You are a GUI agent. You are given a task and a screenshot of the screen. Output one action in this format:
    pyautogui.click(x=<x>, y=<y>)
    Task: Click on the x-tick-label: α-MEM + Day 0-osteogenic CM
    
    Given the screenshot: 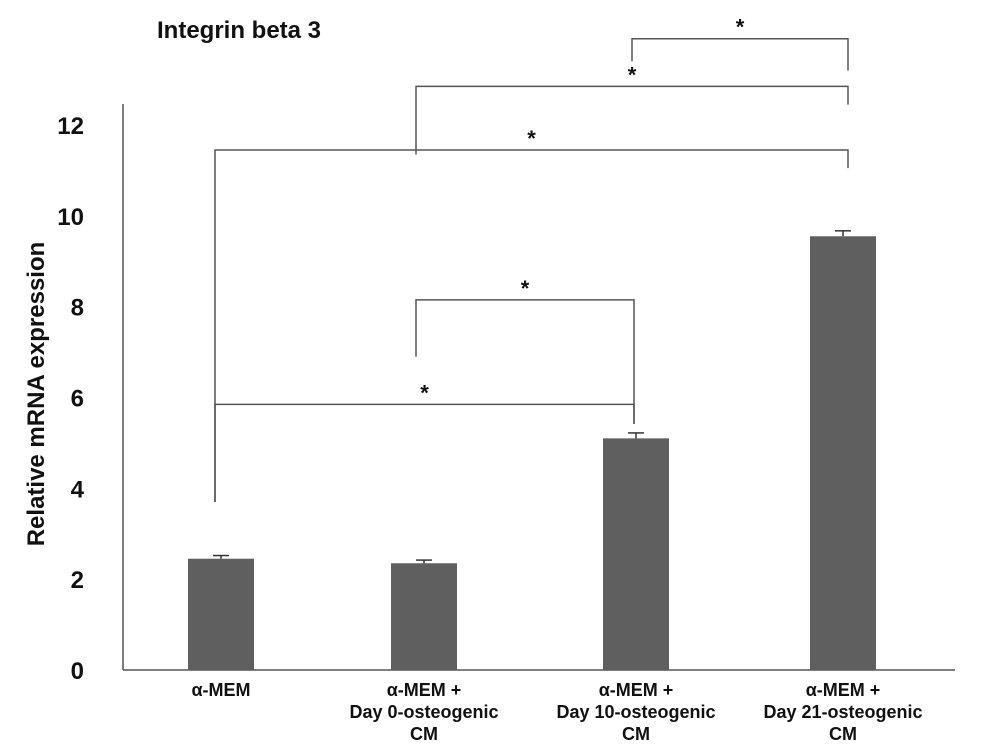 What is the action you would take?
    pyautogui.click(x=423, y=712)
    